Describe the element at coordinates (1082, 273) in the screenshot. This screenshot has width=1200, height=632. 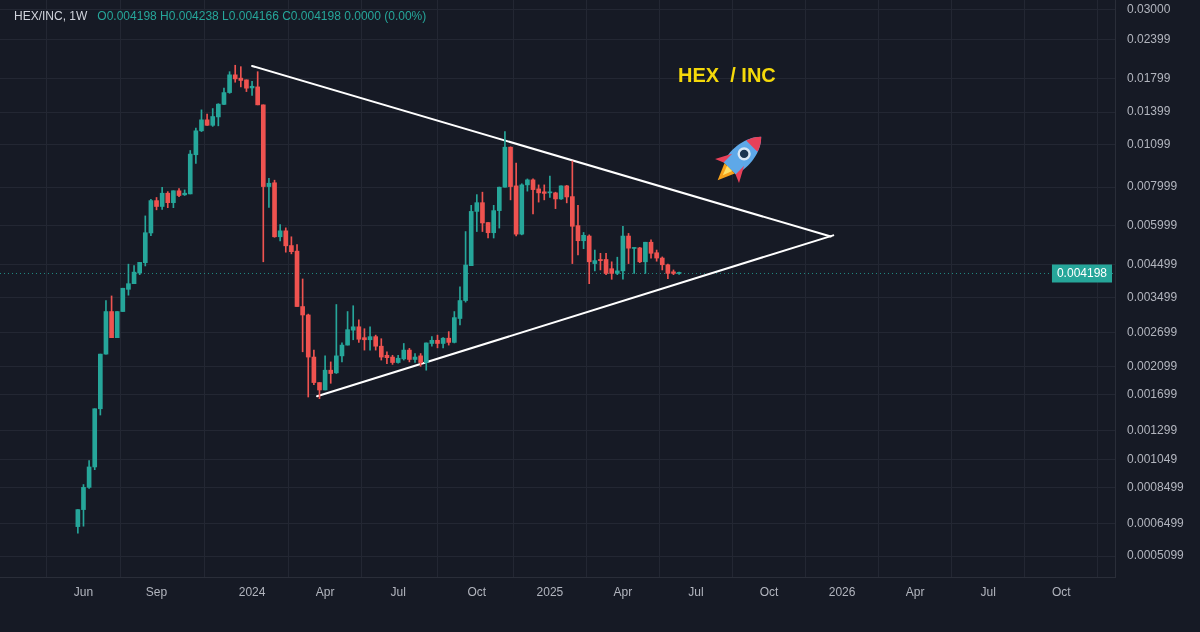
I see `ref-line-label: 0.004198` at that location.